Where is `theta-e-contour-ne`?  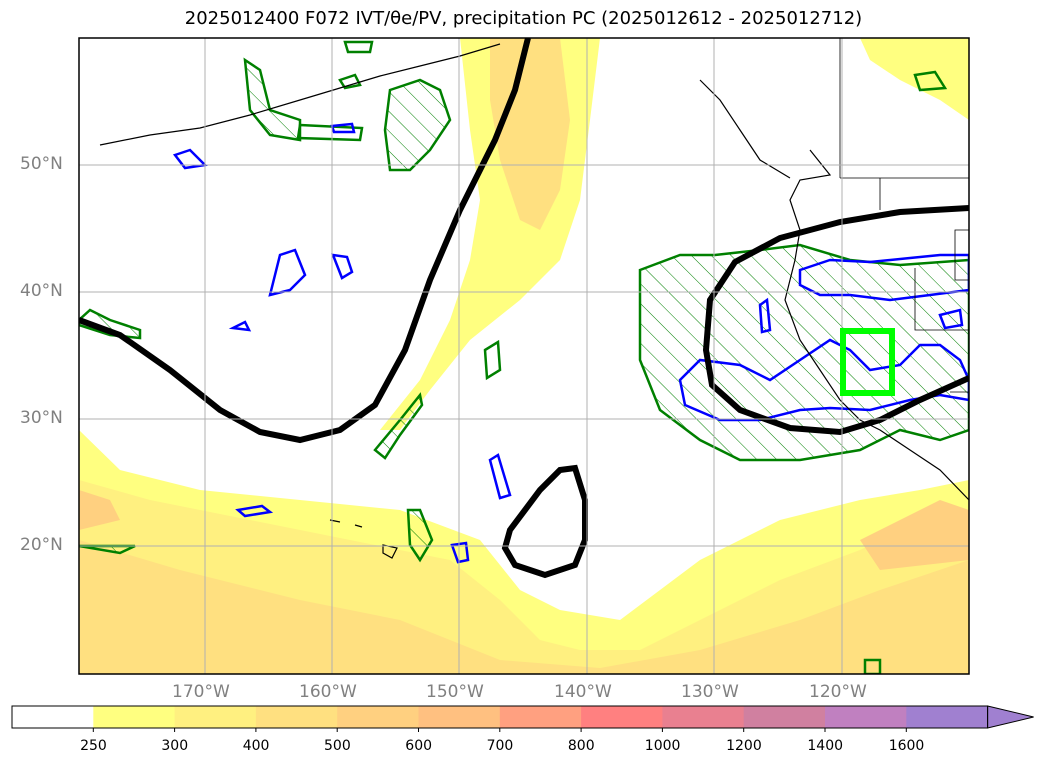 theta-e-contour-ne is located at coordinates (883, 277).